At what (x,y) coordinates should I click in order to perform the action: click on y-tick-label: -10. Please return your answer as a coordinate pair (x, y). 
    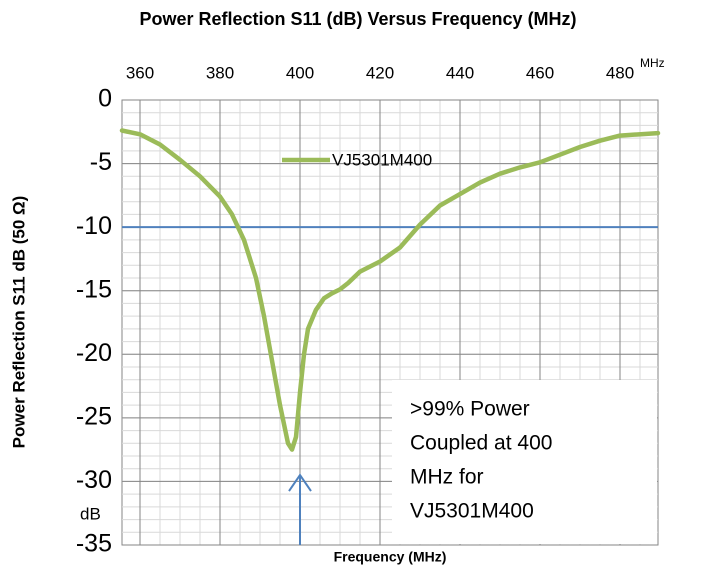
    Looking at the image, I should click on (94, 226).